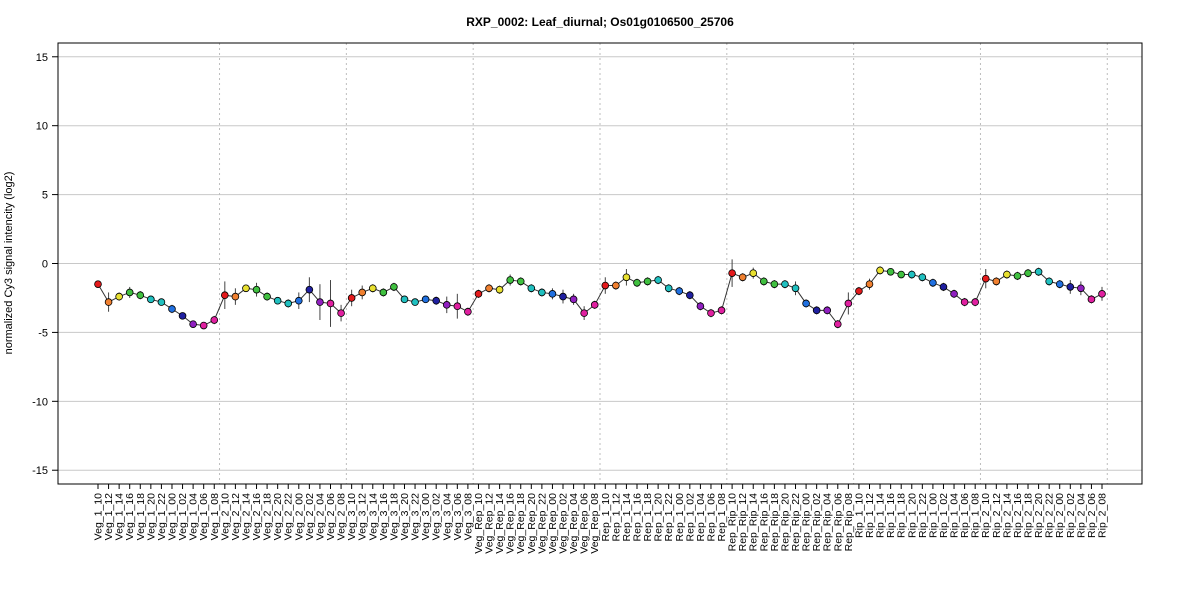 Image resolution: width=1200 pixels, height=600 pixels. Describe the element at coordinates (342, 516) in the screenshot. I see `x-tick-label: Veg_2_08` at that location.